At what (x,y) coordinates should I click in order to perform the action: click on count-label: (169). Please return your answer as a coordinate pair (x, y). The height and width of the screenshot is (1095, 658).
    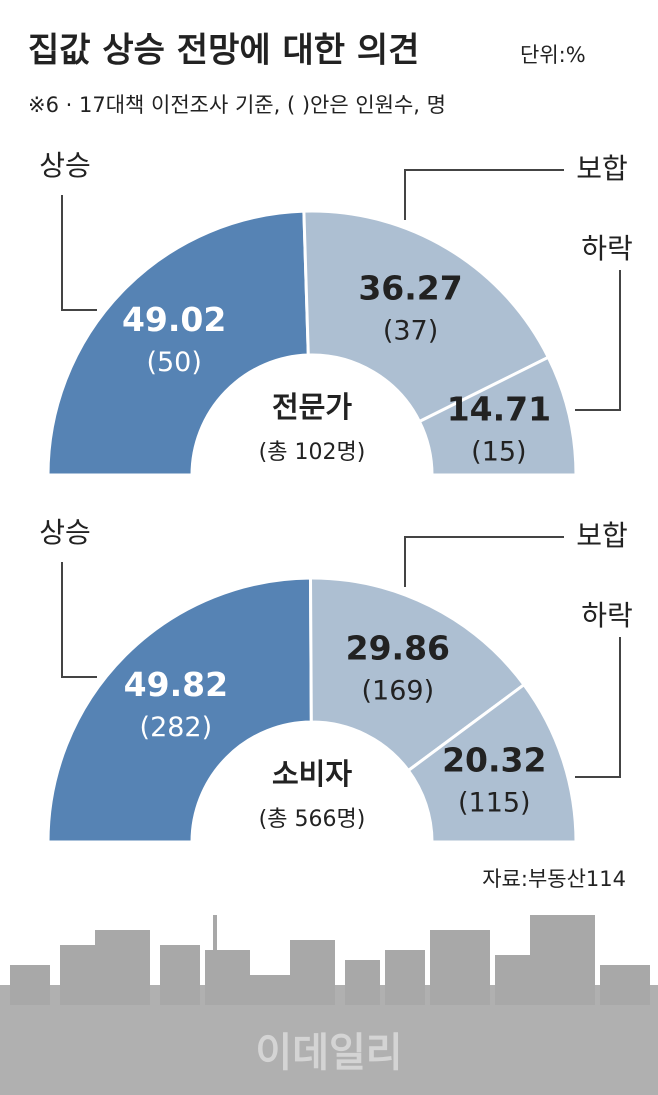
    Looking at the image, I should click on (398, 691).